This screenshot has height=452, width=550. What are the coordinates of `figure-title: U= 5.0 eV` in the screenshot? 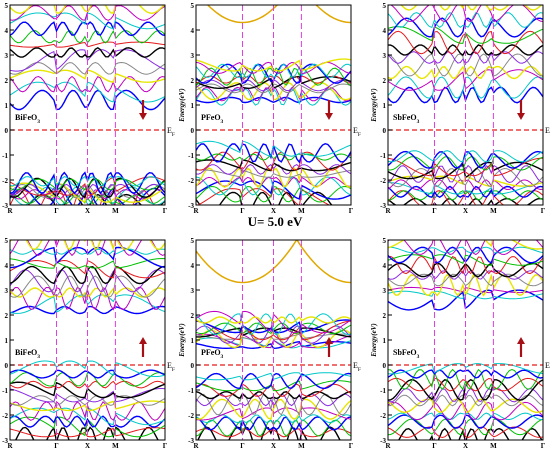 It's located at (275, 221).